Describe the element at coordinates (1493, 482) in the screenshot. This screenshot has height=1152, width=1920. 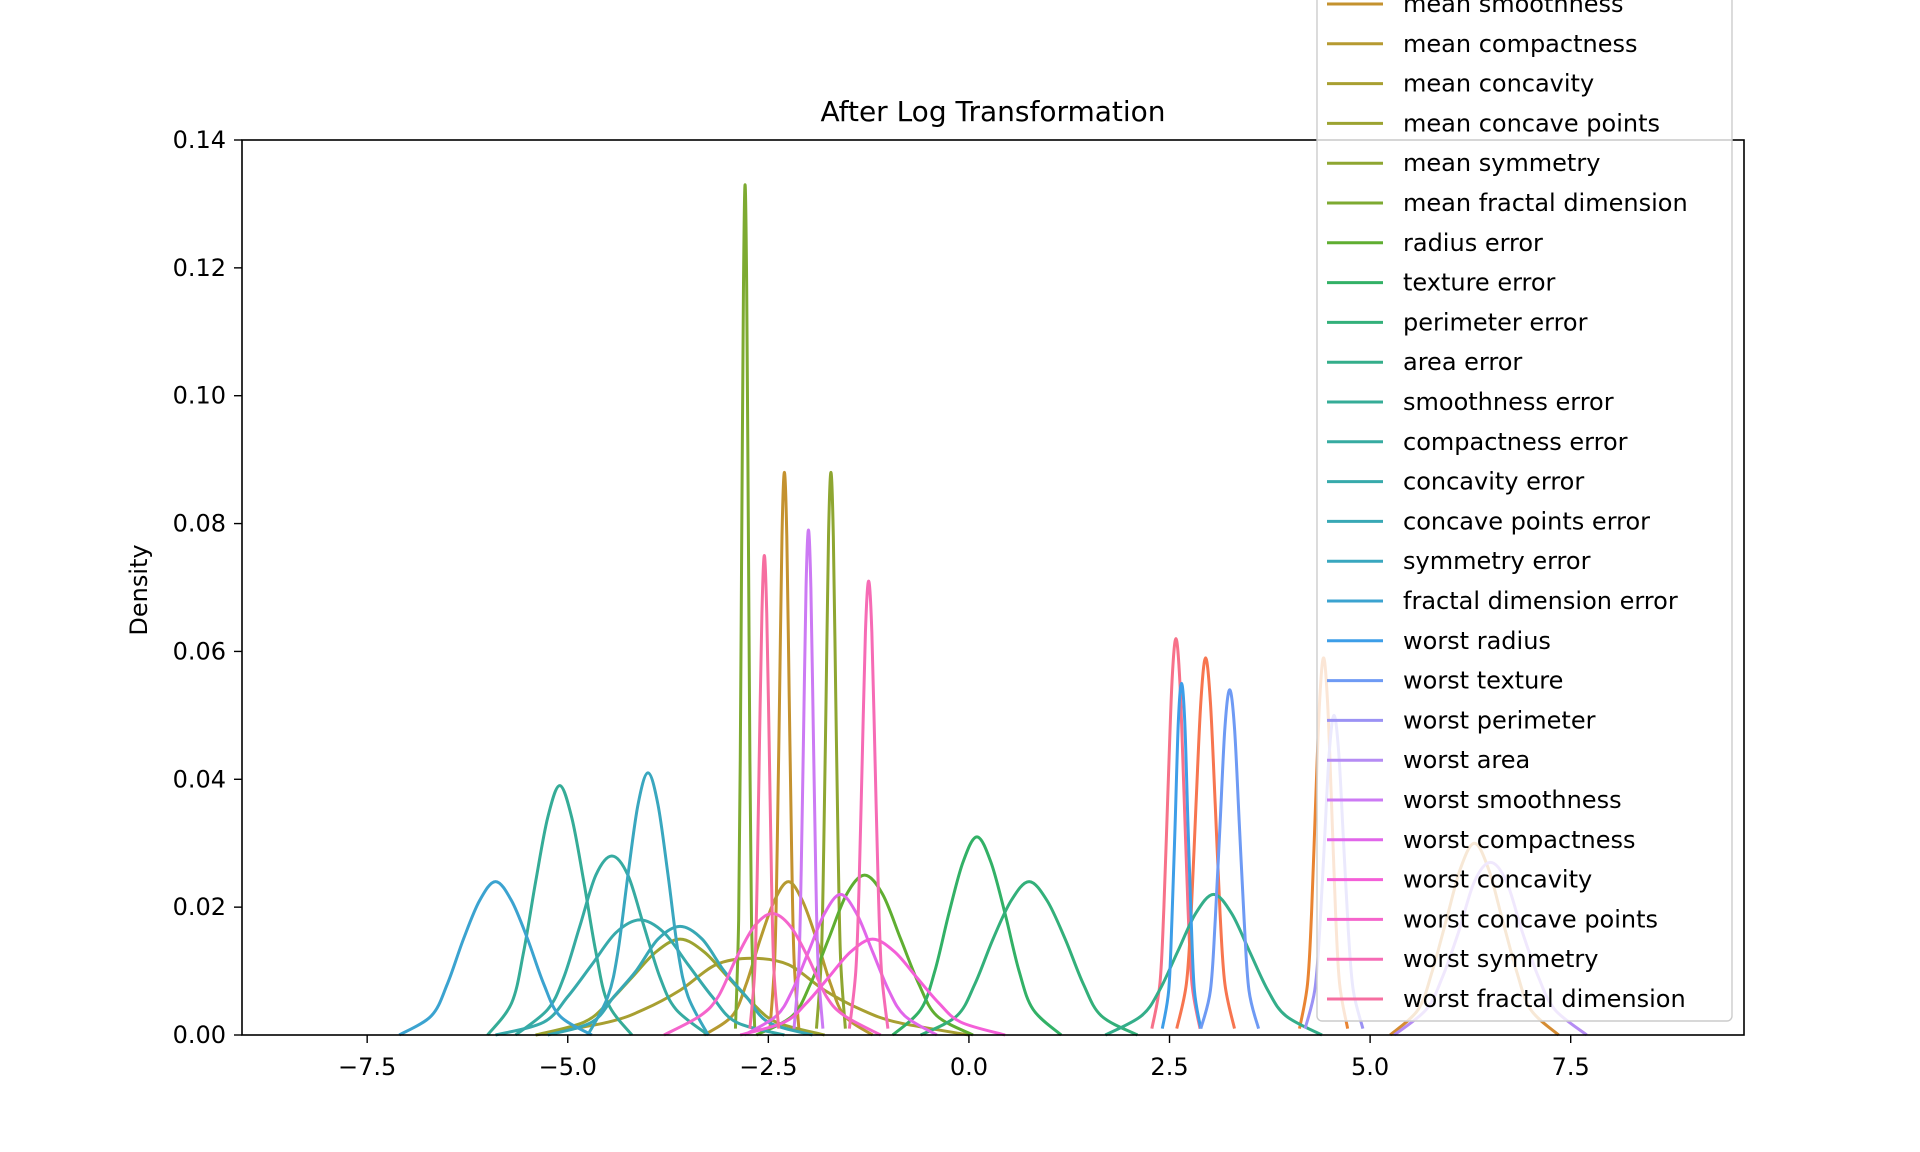
I see `legend-label: concavity error` at that location.